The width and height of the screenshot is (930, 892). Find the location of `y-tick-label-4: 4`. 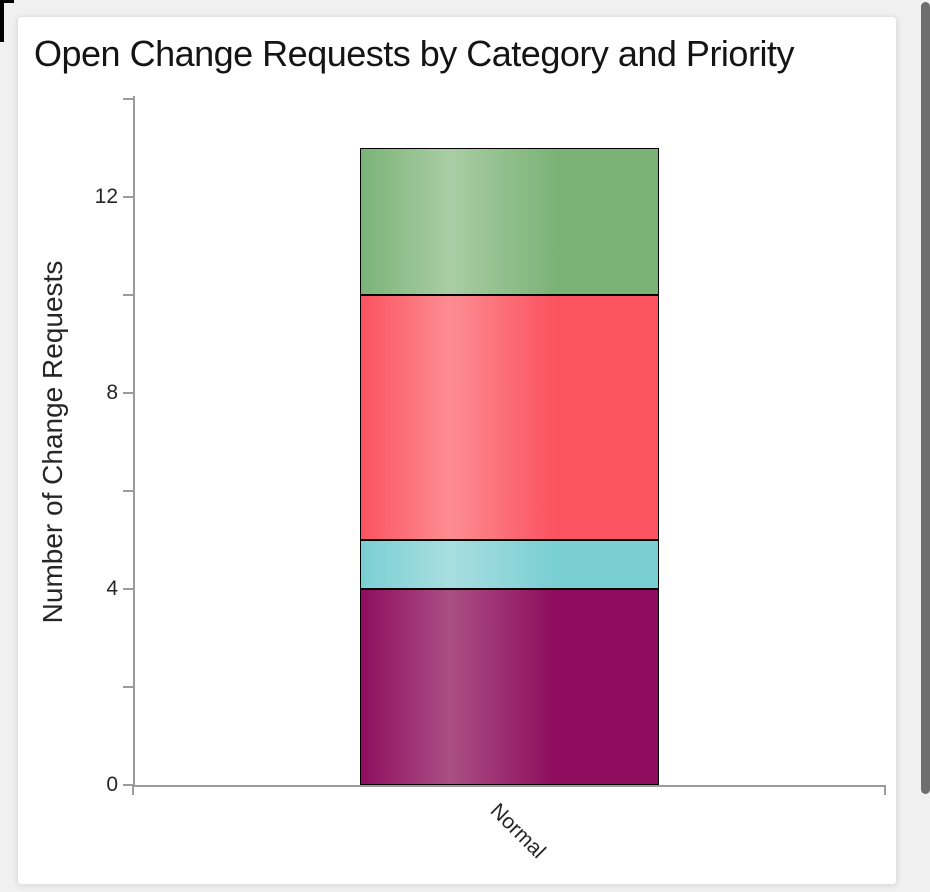

y-tick-label-4: 4 is located at coordinates (112, 588).